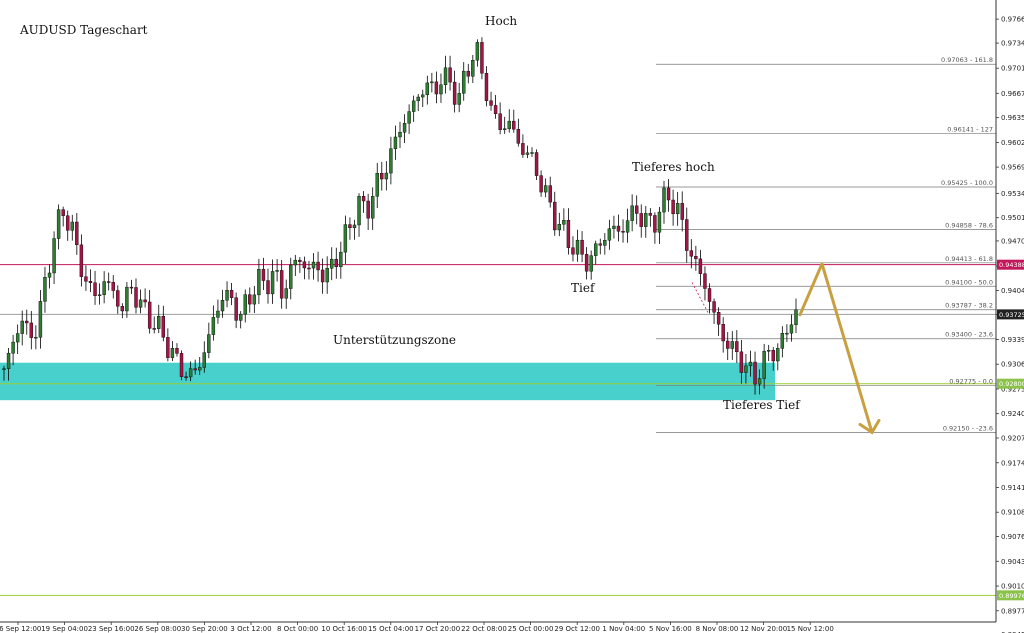 The image size is (1024, 633). Describe the element at coordinates (394, 340) in the screenshot. I see `support-zone-label: Unterstützungszone` at that location.